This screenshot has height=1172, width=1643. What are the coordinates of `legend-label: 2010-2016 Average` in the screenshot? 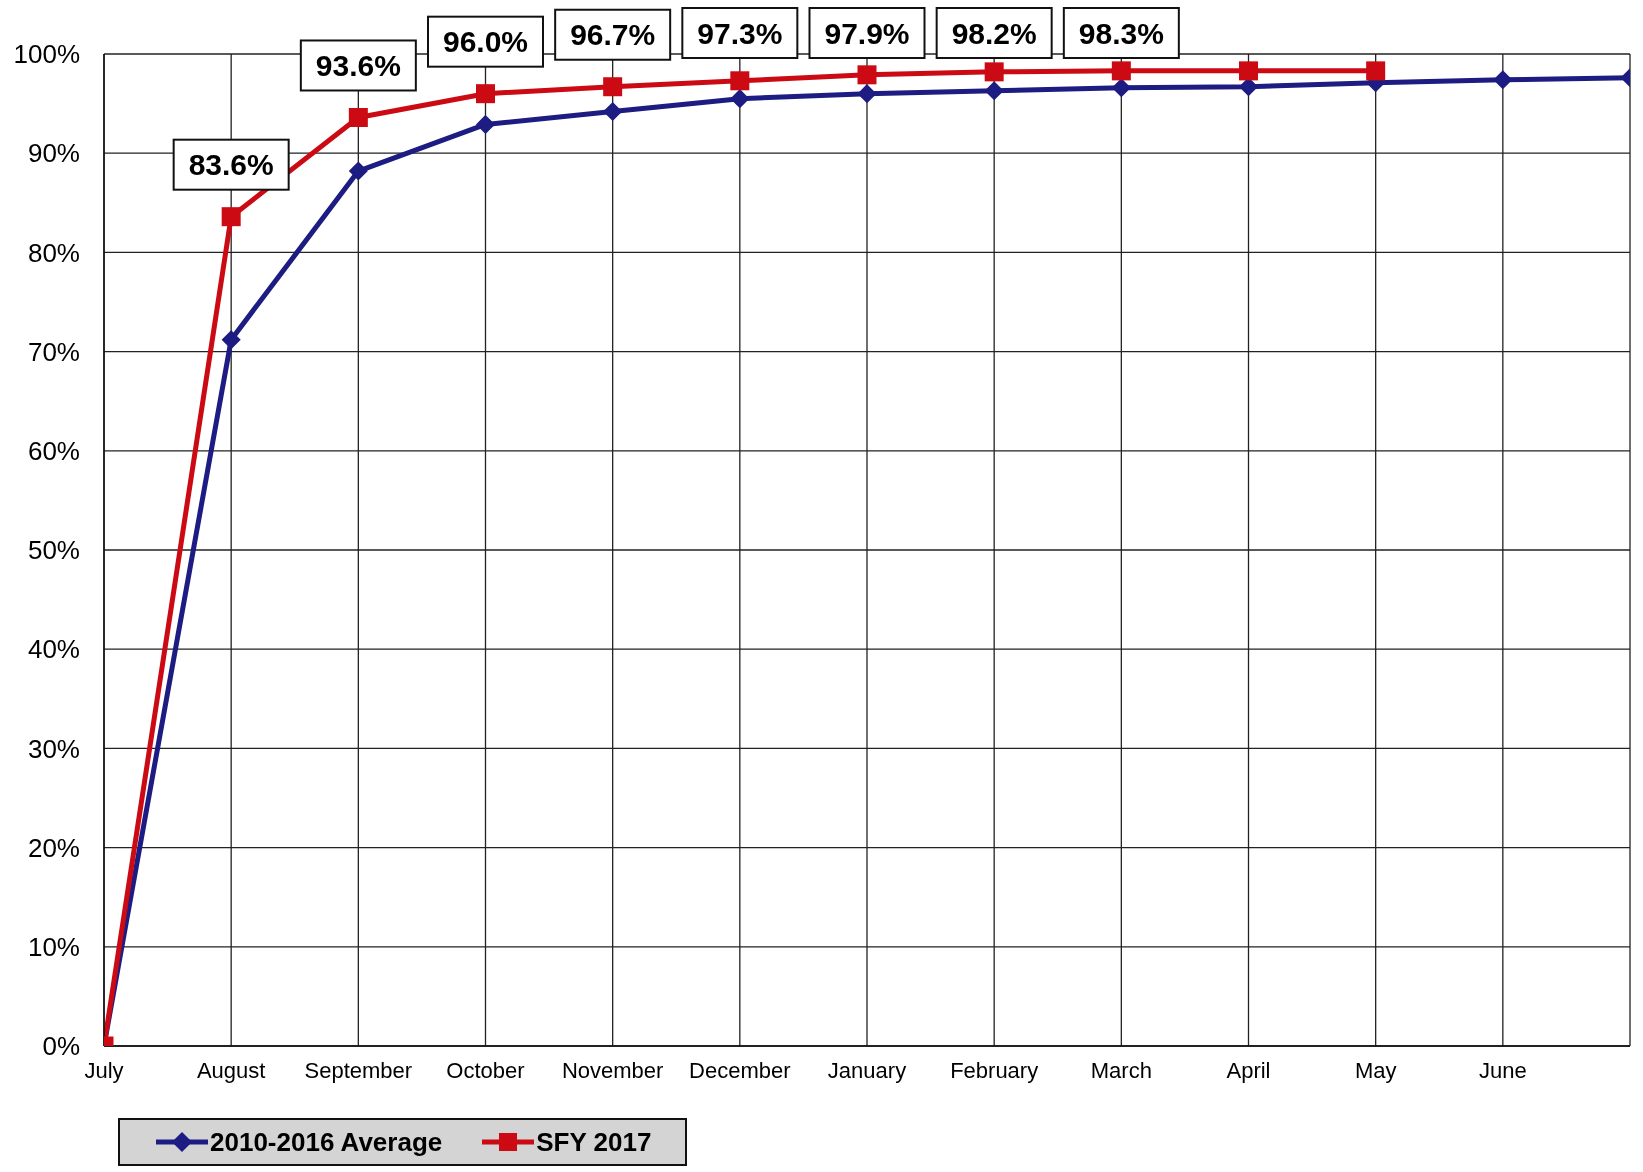 It's located at (326, 1142).